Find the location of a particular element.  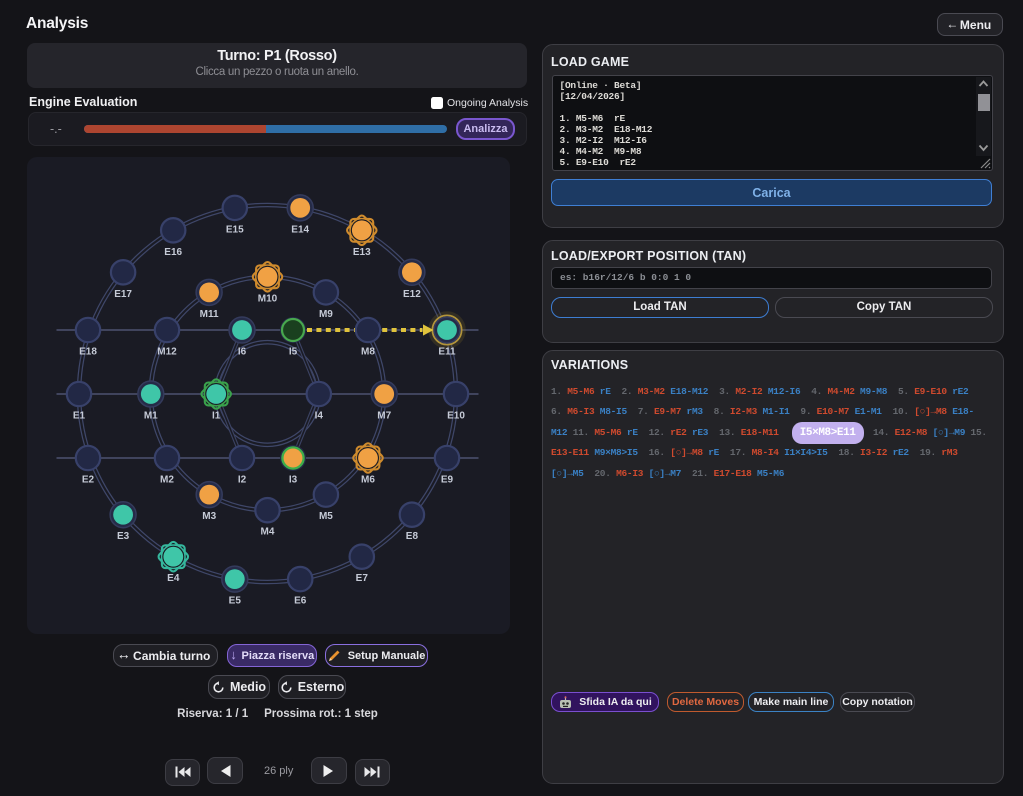

svg-text: E12 is located at coordinates (412, 294).